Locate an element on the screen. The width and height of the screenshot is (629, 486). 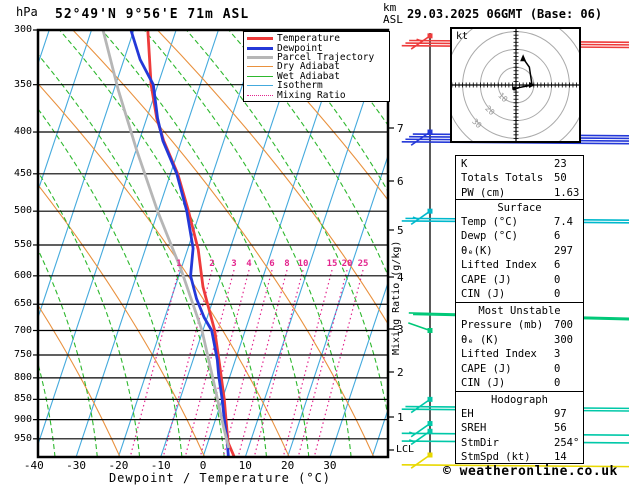
stats-row-value: 297 is located at coordinates (563, 250).